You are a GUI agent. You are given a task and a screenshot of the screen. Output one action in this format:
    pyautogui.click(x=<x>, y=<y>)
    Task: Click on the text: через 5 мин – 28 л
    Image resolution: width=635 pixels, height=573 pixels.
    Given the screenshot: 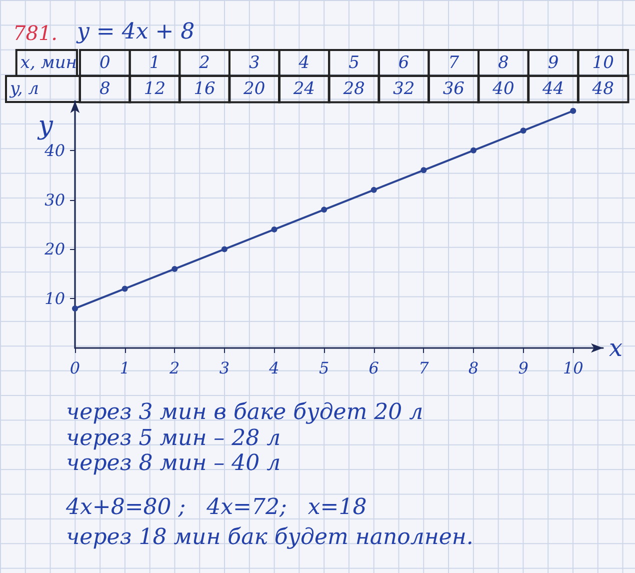 What is the action you would take?
    pyautogui.click(x=173, y=438)
    